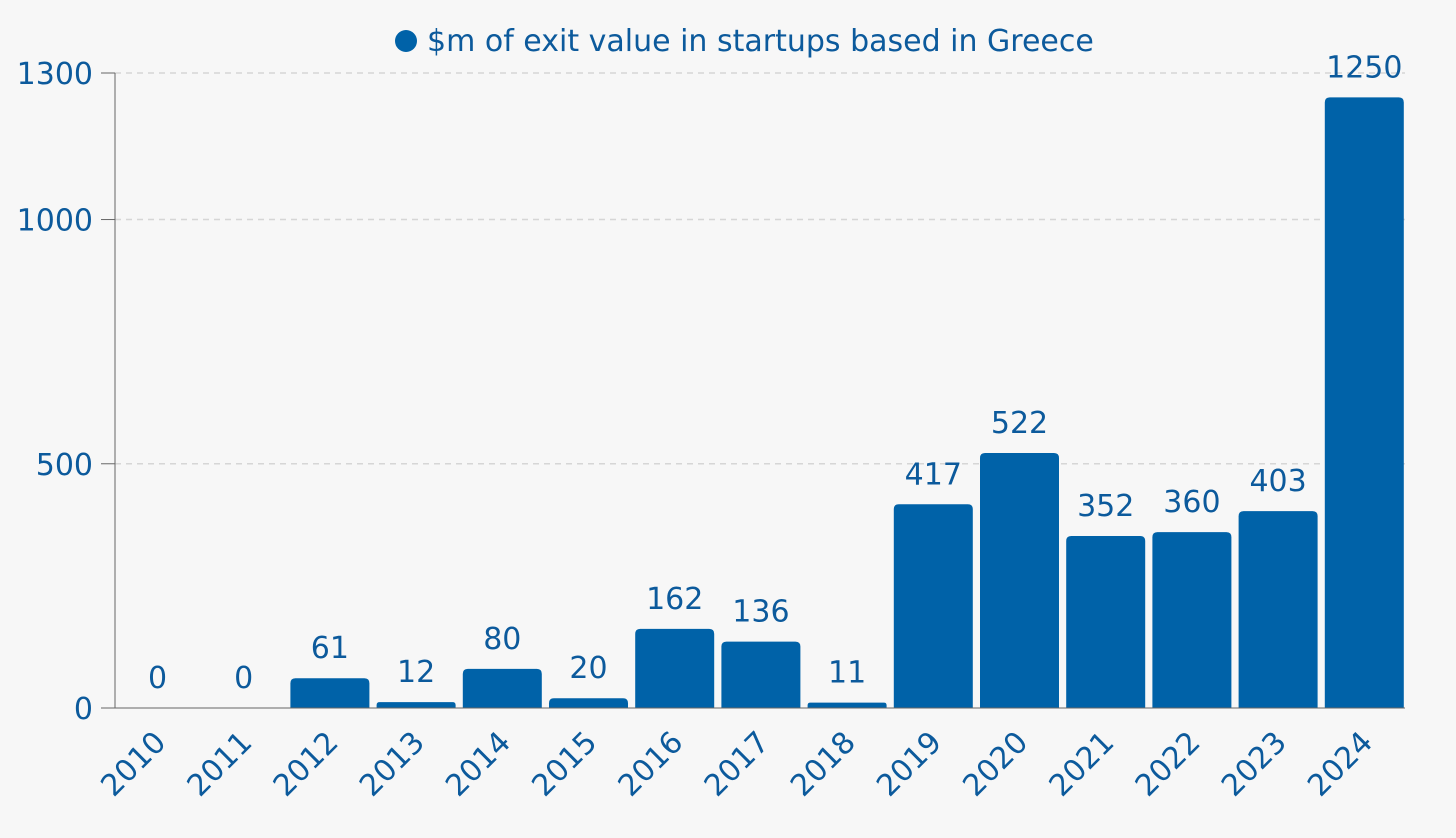 The width and height of the screenshot is (1456, 838). Describe the element at coordinates (651, 764) in the screenshot. I see `x-tick-label-2016: 2016` at that location.